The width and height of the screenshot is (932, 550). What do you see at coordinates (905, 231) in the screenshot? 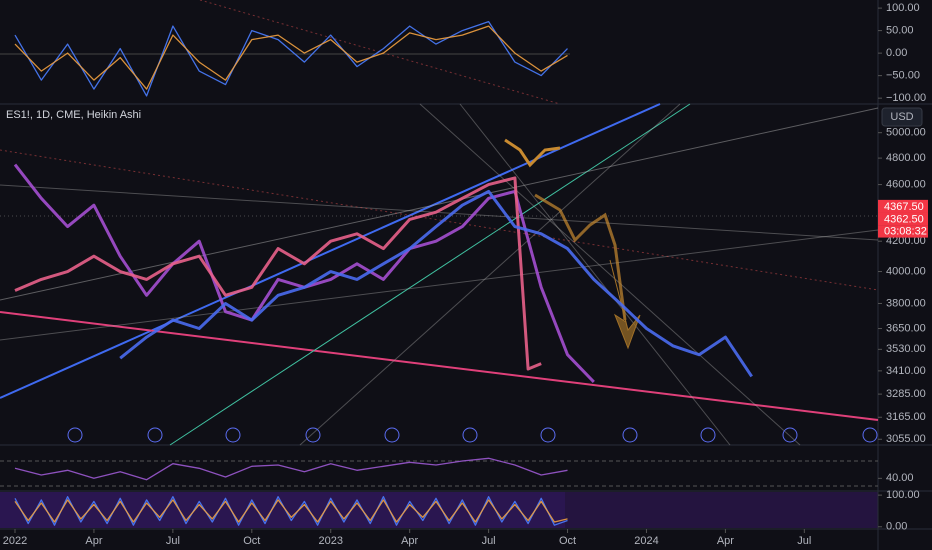
I see `countdown: 03:08:32` at bounding box center [905, 231].